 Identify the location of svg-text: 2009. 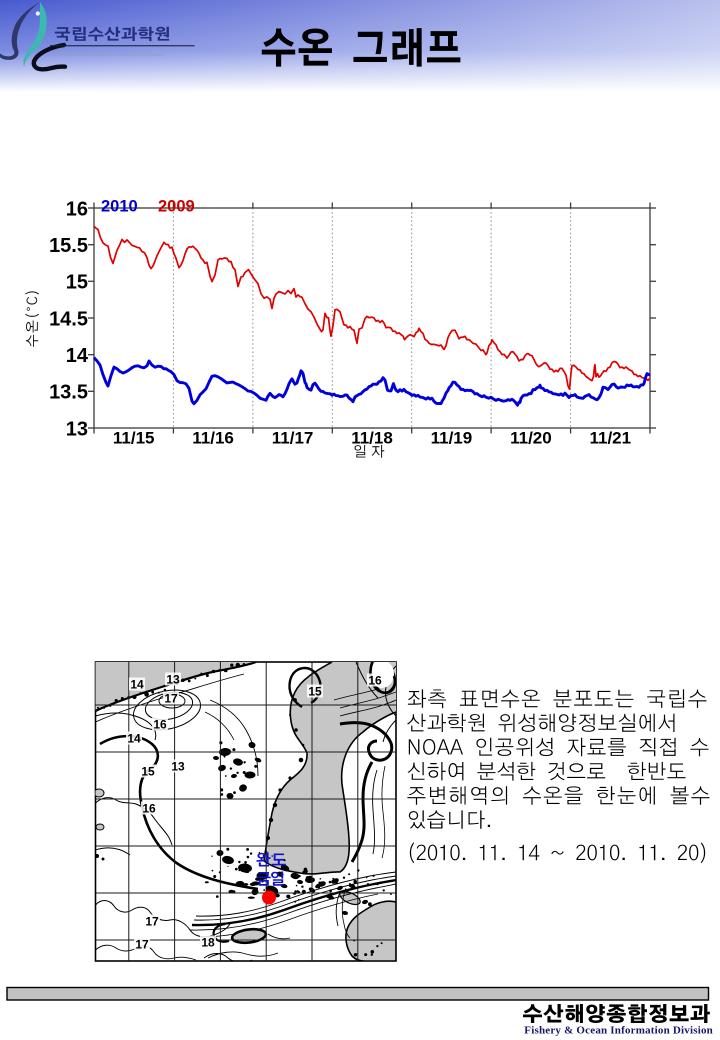
(176, 207).